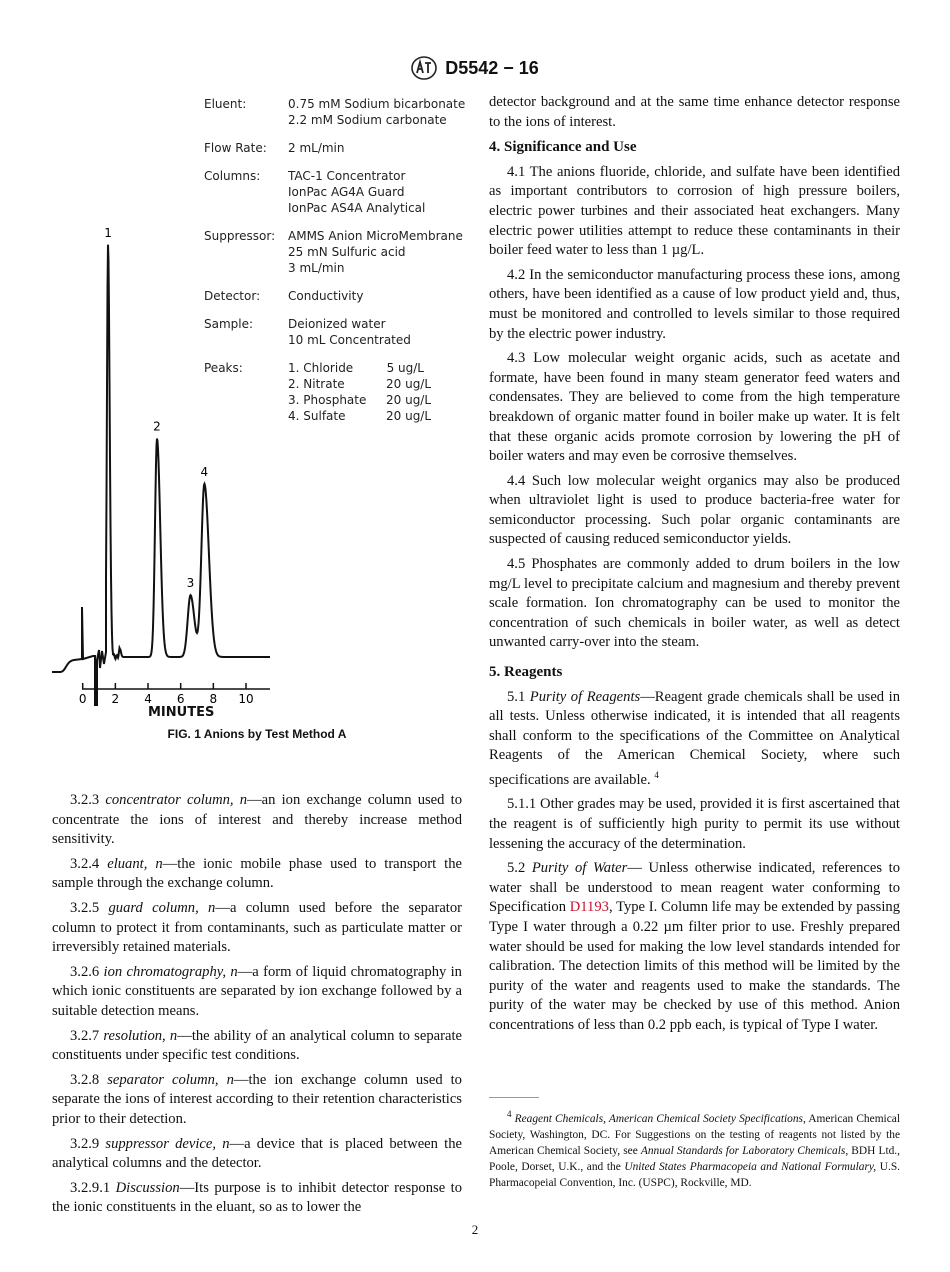  I want to click on legend-value: 2.2 mM Sodium carbonate, so click(367, 120).